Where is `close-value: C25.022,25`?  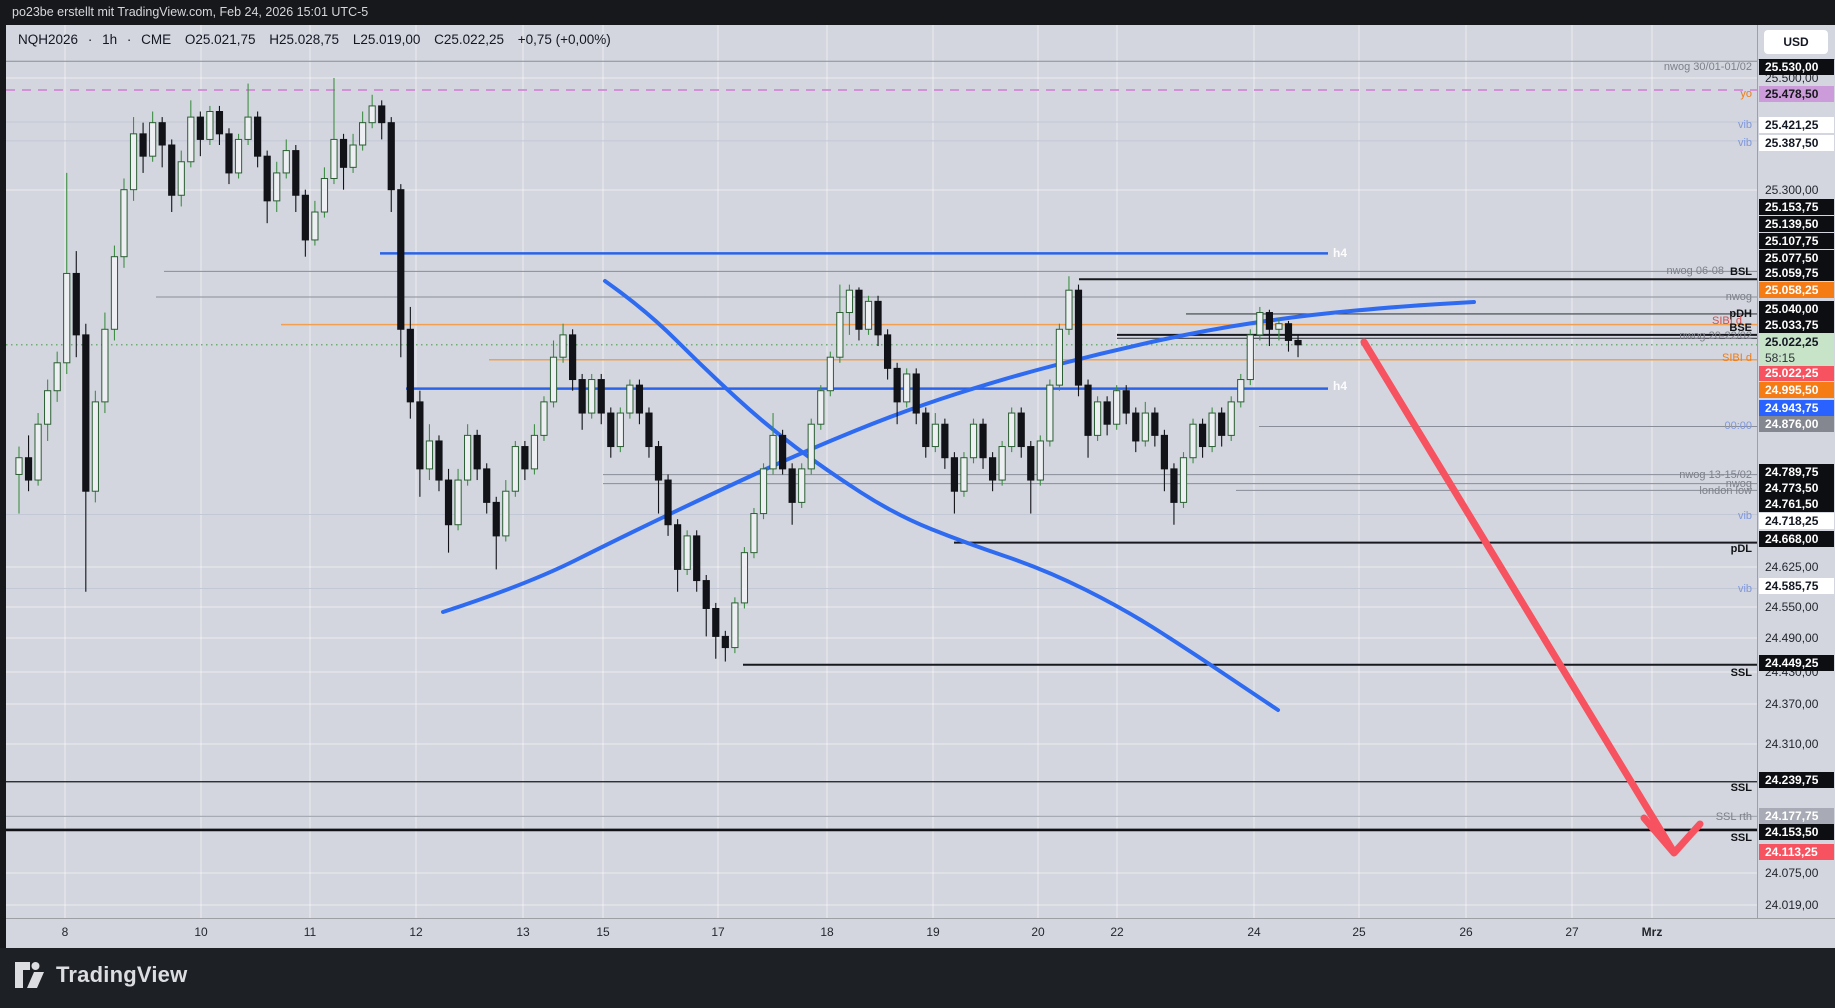 close-value: C25.022,25 is located at coordinates (469, 39).